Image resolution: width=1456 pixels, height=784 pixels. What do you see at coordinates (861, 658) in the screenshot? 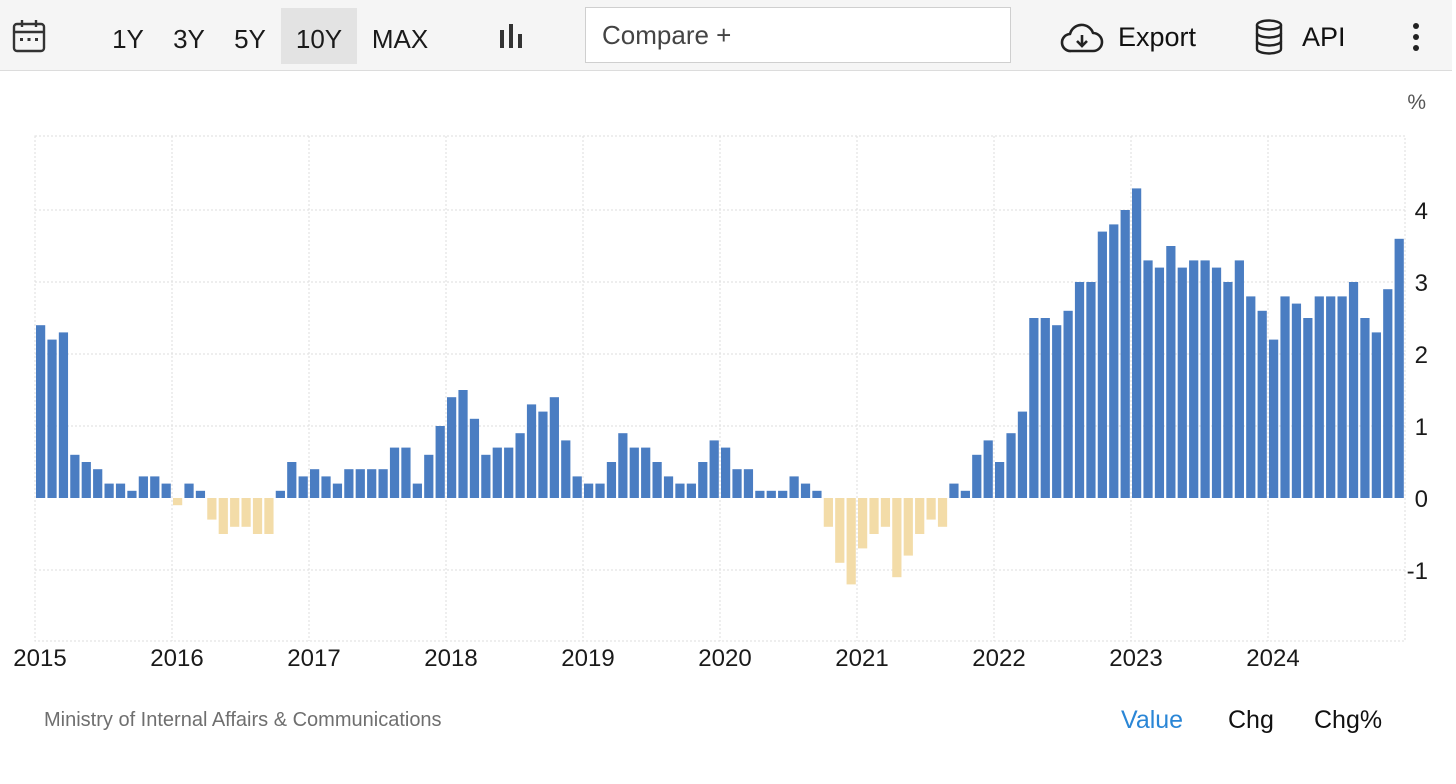
I see `x-tick-label: 2021` at bounding box center [861, 658].